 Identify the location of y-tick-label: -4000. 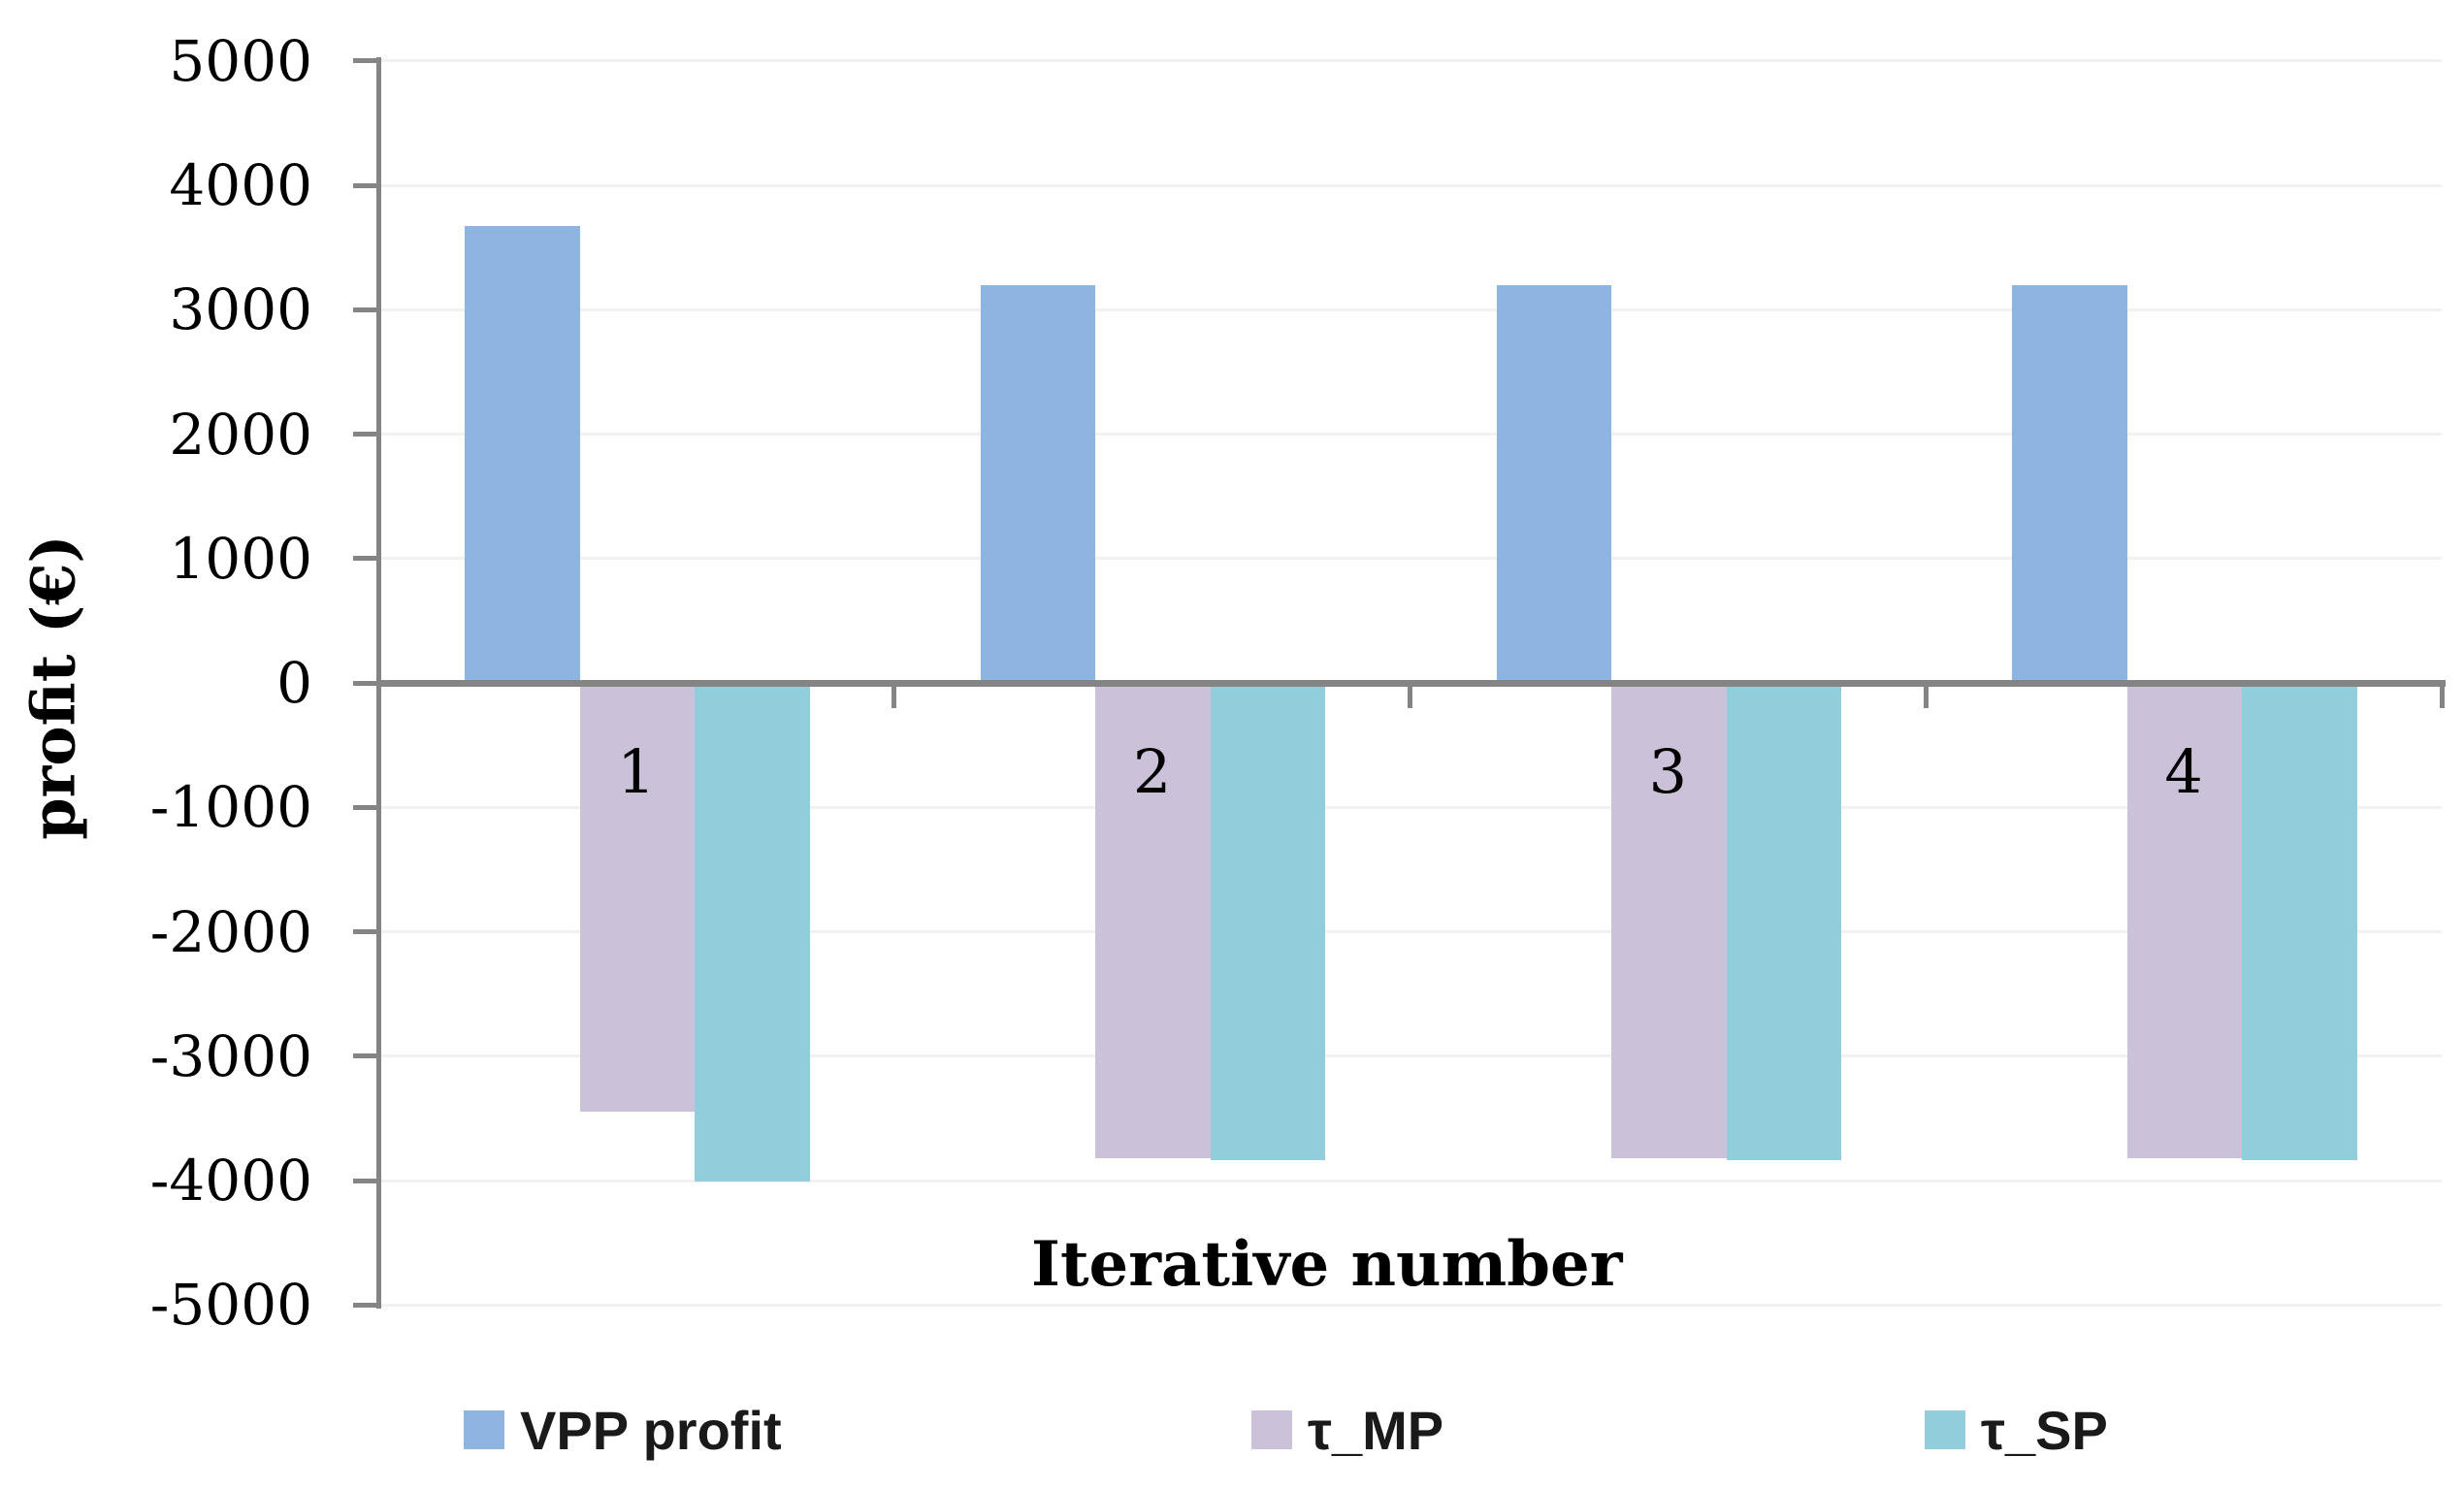
(230, 1181).